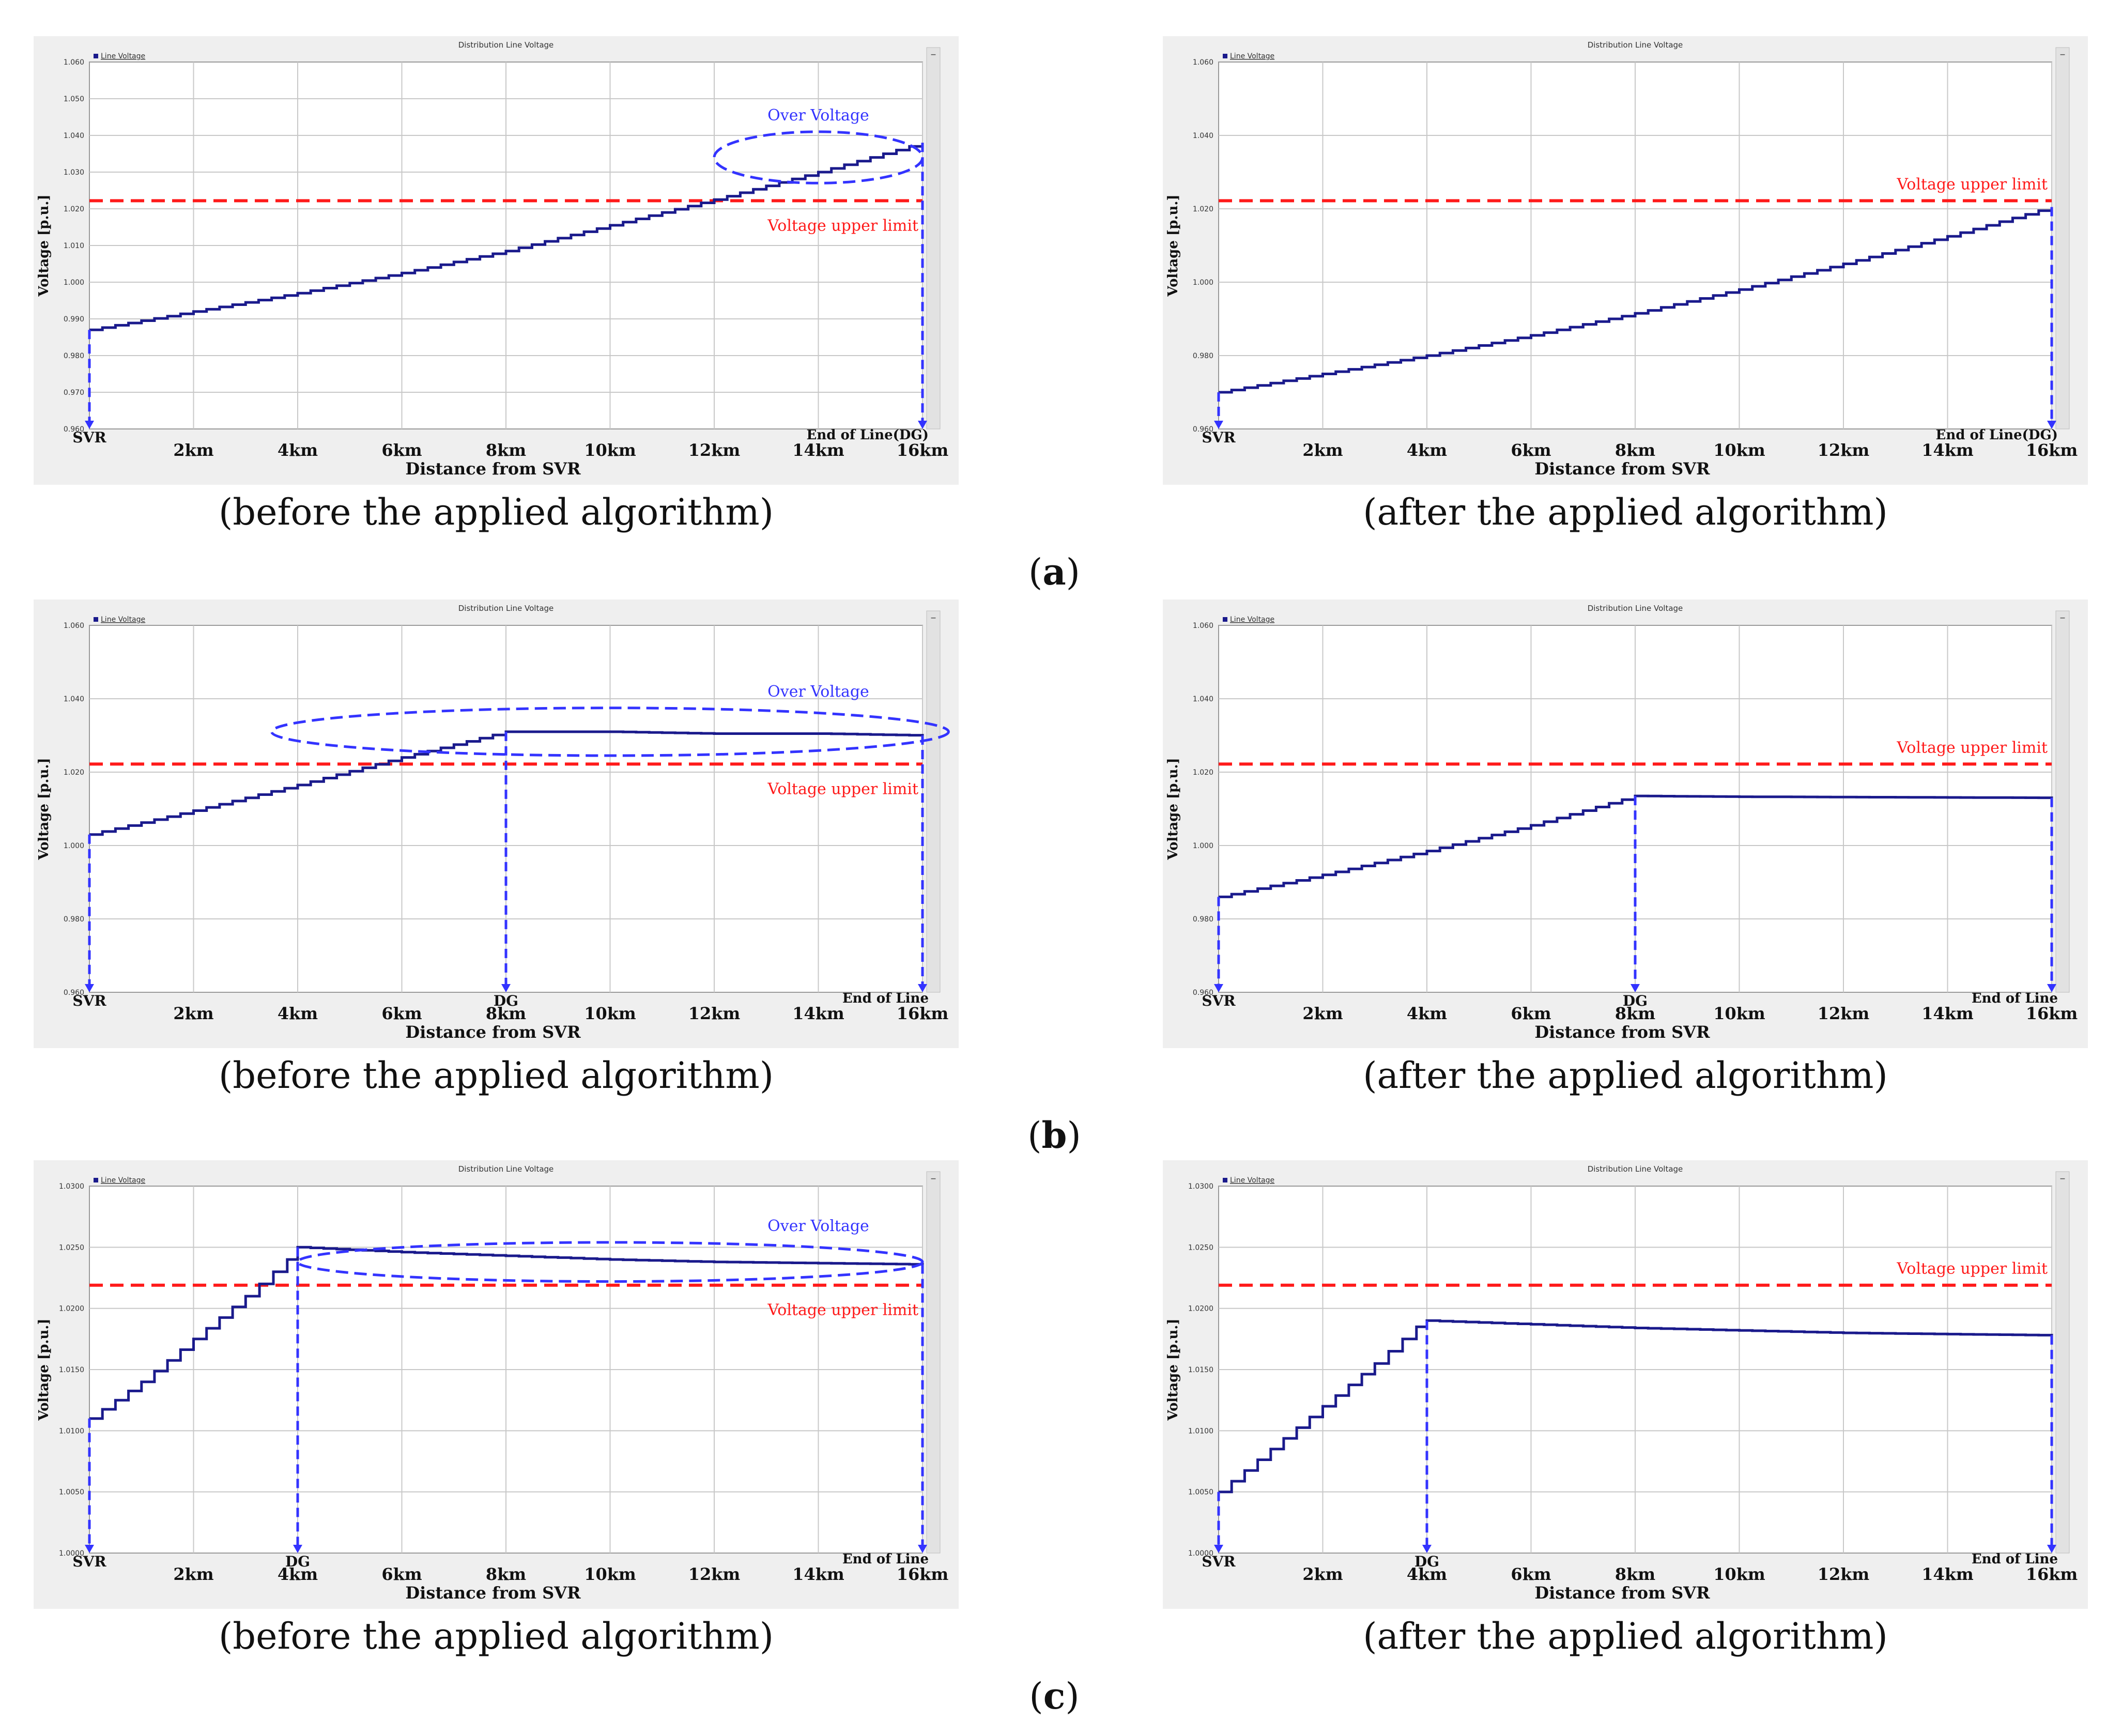 Image resolution: width=2107 pixels, height=1736 pixels. I want to click on y-tick-label: 1.0150, so click(71, 1370).